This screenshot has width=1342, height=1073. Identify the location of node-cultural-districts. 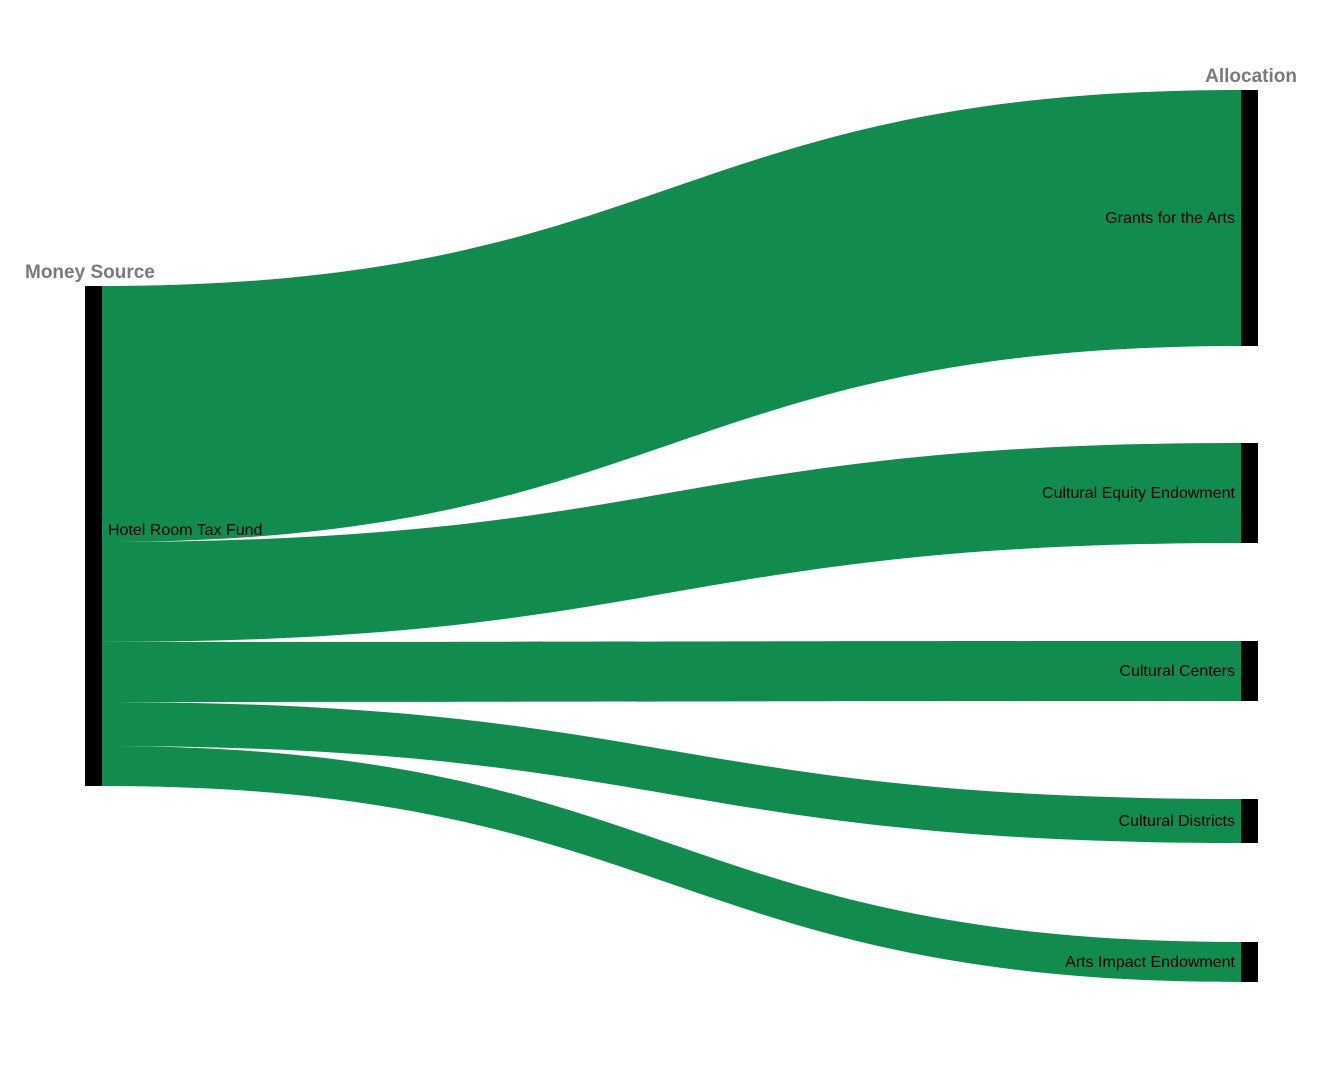
(1249, 821).